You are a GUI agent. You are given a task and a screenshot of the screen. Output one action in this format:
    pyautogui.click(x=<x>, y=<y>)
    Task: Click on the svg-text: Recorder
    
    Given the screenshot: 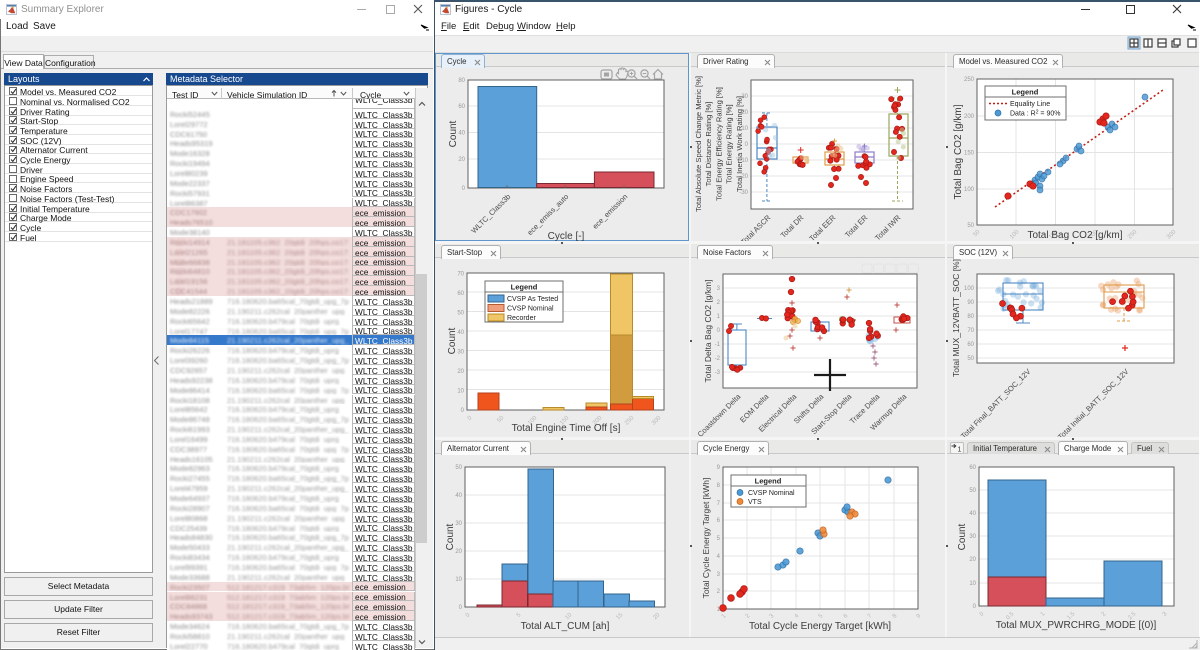 What is the action you would take?
    pyautogui.click(x=521, y=318)
    